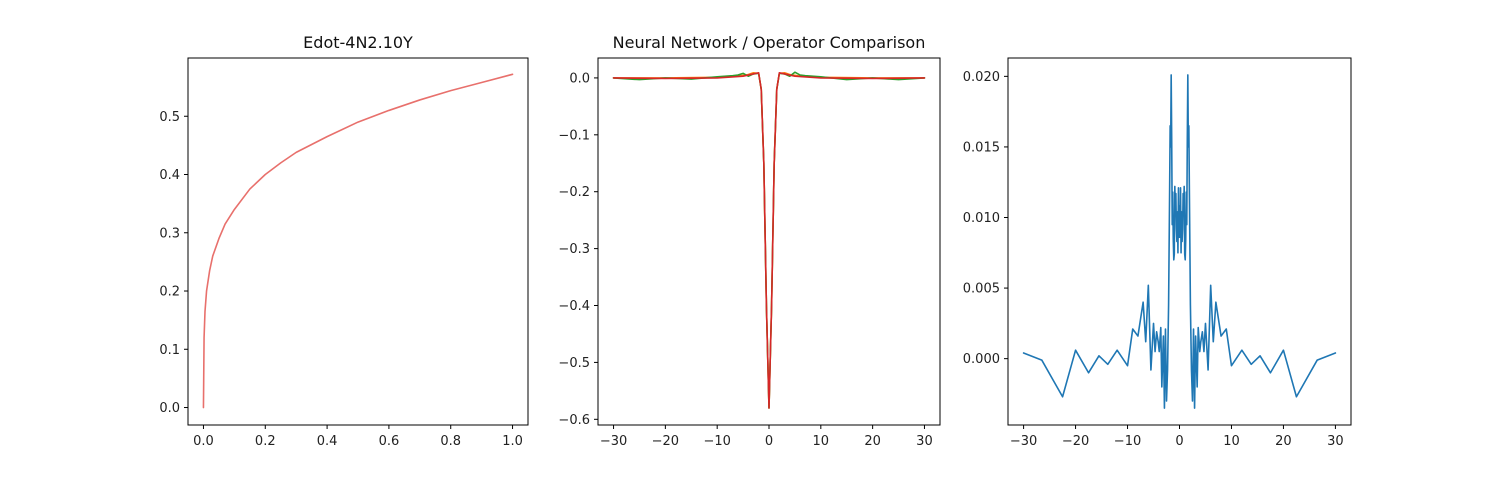 The width and height of the screenshot is (1500, 480). I want to click on subplot-2-xtick-label: 20, so click(872, 441).